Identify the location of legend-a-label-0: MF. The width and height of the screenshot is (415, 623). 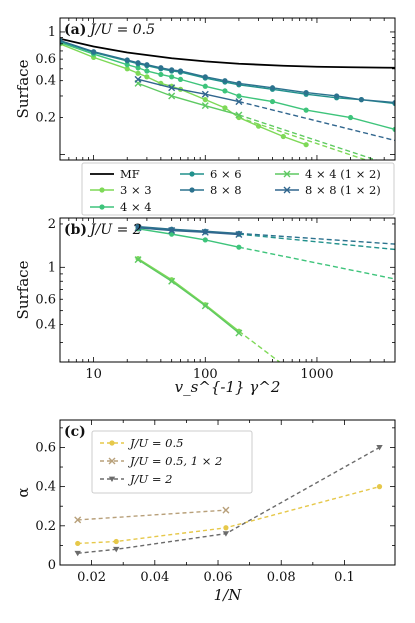
(130, 174).